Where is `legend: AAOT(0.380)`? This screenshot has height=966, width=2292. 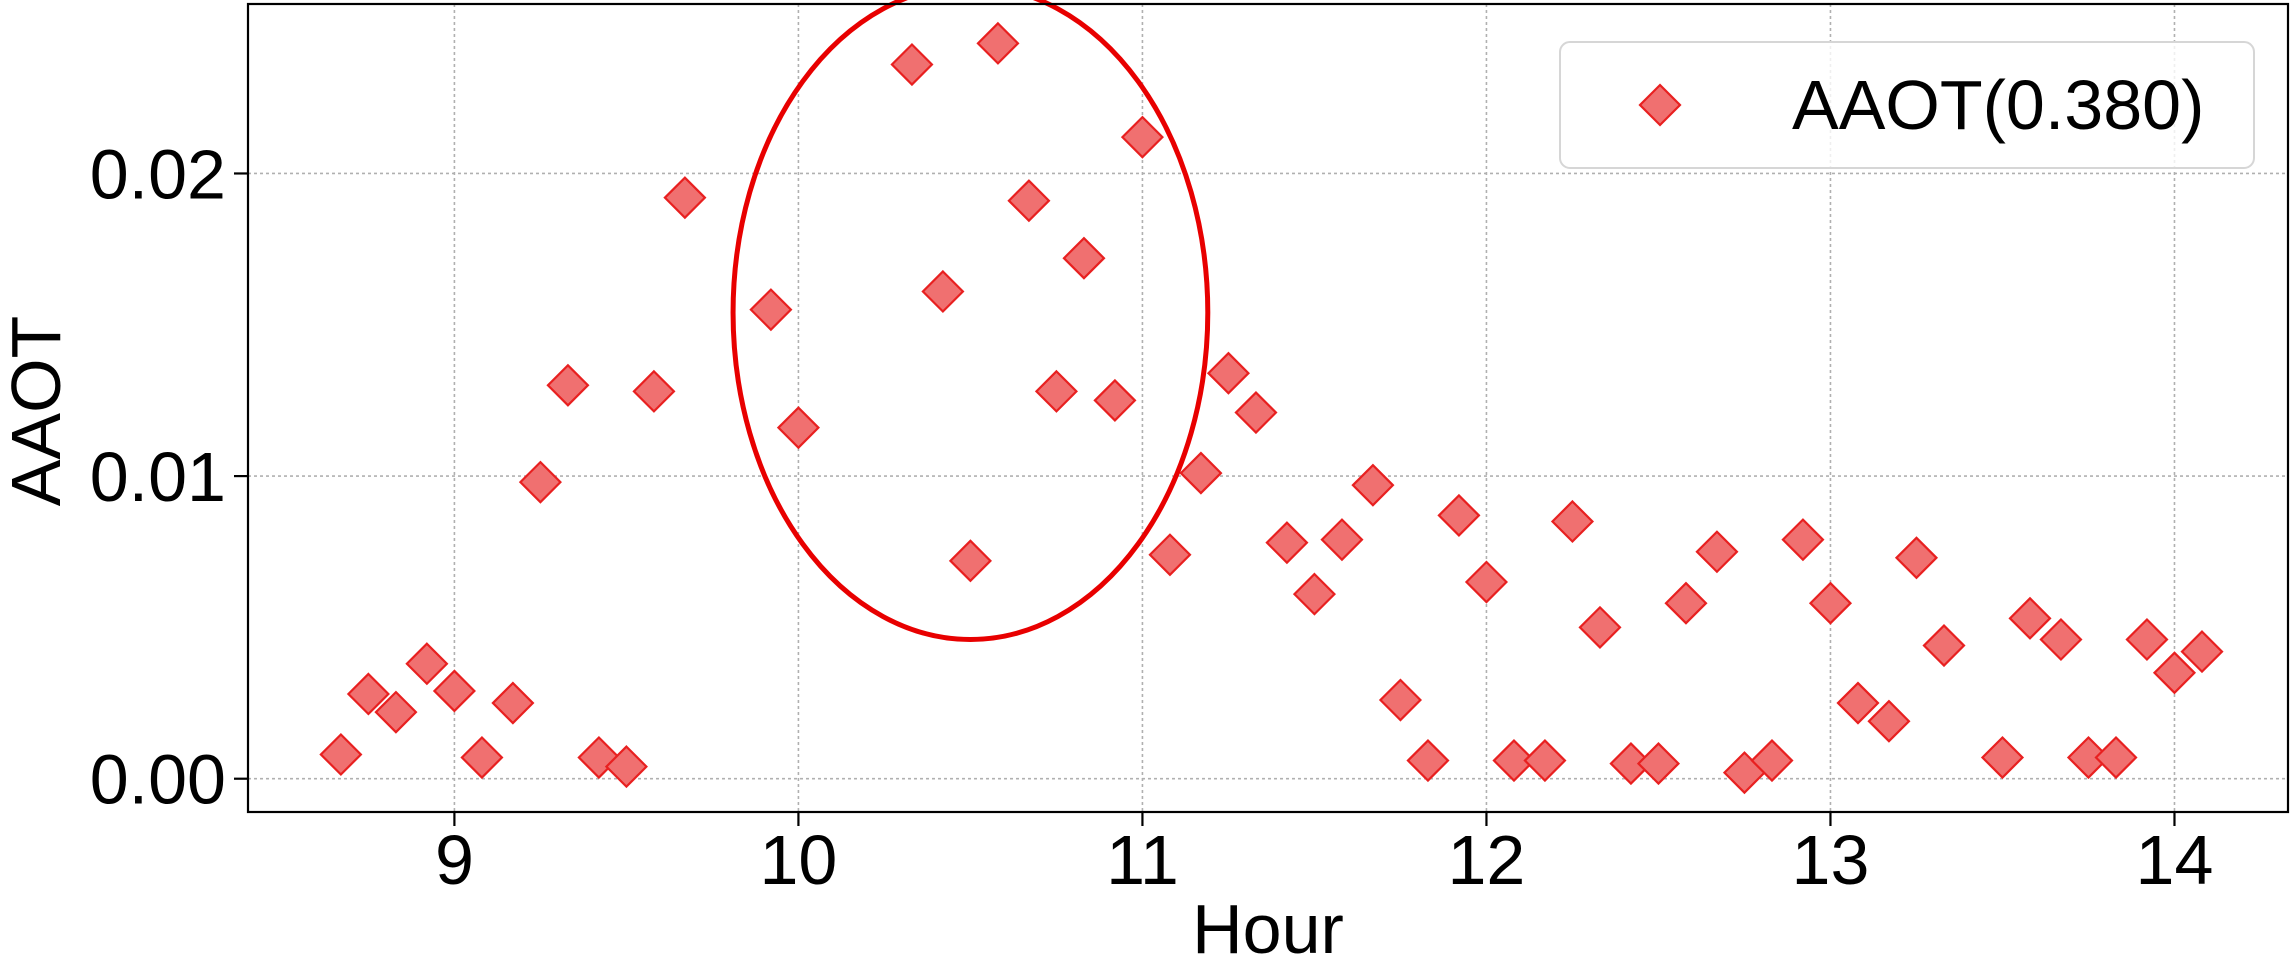 legend: AAOT(0.380) is located at coordinates (1907, 105).